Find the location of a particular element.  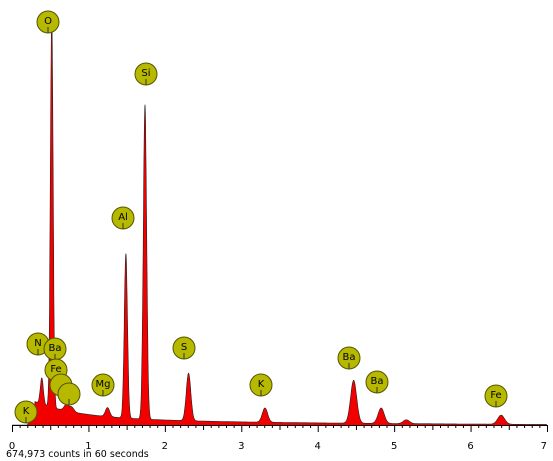

x-tick-label: 4 is located at coordinates (318, 446).